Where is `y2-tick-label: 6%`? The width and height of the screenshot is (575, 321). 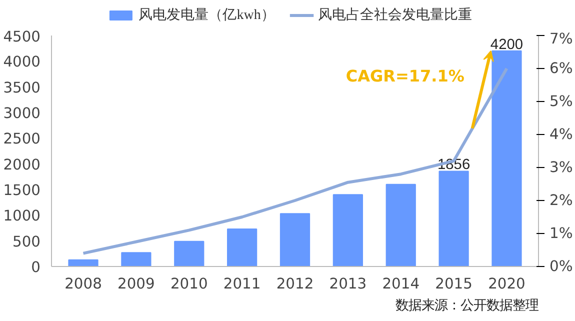 y2-tick-label: 6% is located at coordinates (561, 68).